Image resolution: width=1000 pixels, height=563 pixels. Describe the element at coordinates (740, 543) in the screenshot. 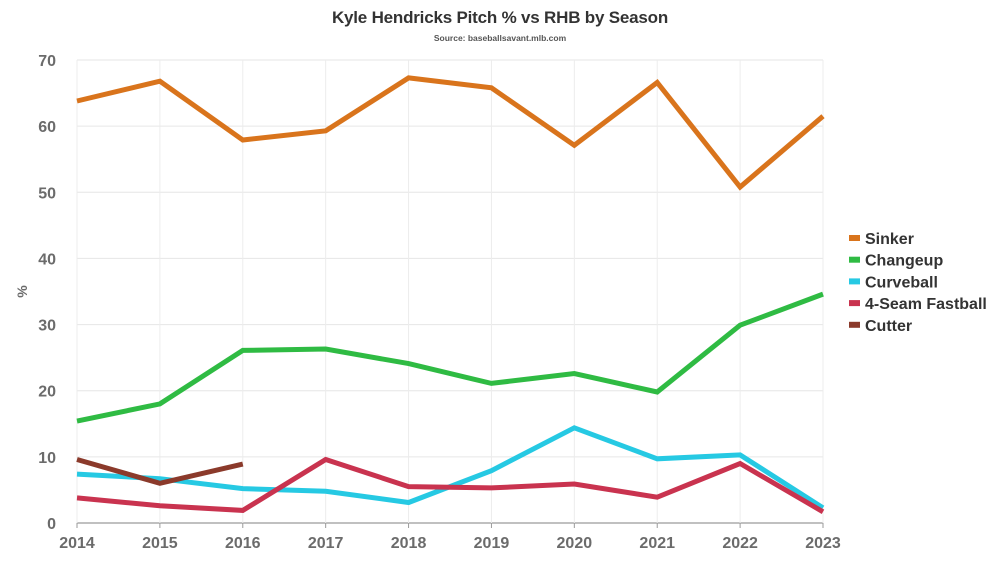

I see `x-tick-label: 2022` at that location.